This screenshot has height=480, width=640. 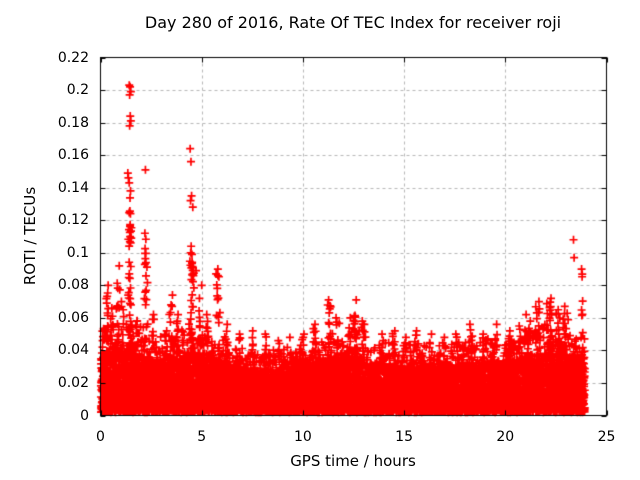 I want to click on y-tick-label: 0.06, so click(x=73, y=317).